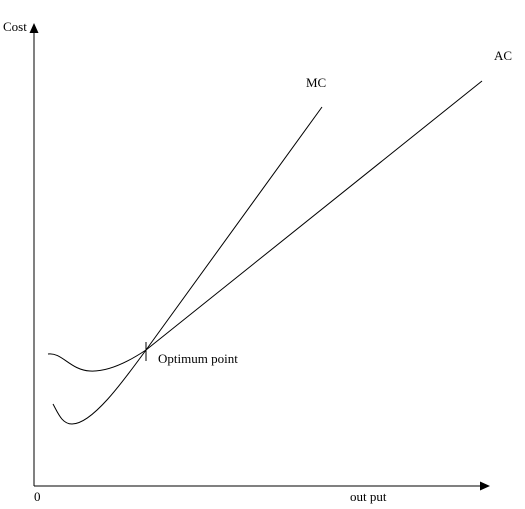  I want to click on y-axis-arrow, so click(34, 28).